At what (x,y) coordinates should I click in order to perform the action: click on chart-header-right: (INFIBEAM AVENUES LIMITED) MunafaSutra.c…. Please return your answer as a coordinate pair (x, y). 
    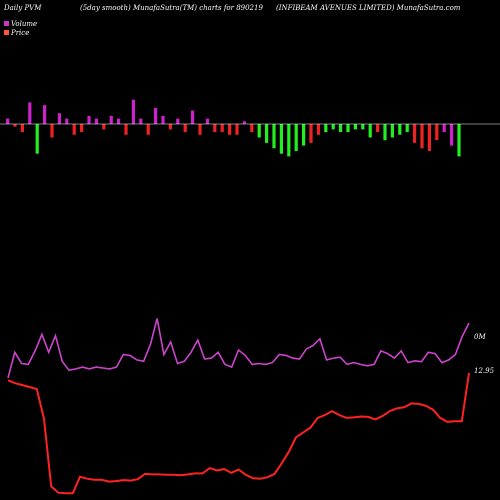
    Looking at the image, I should click on (368, 8).